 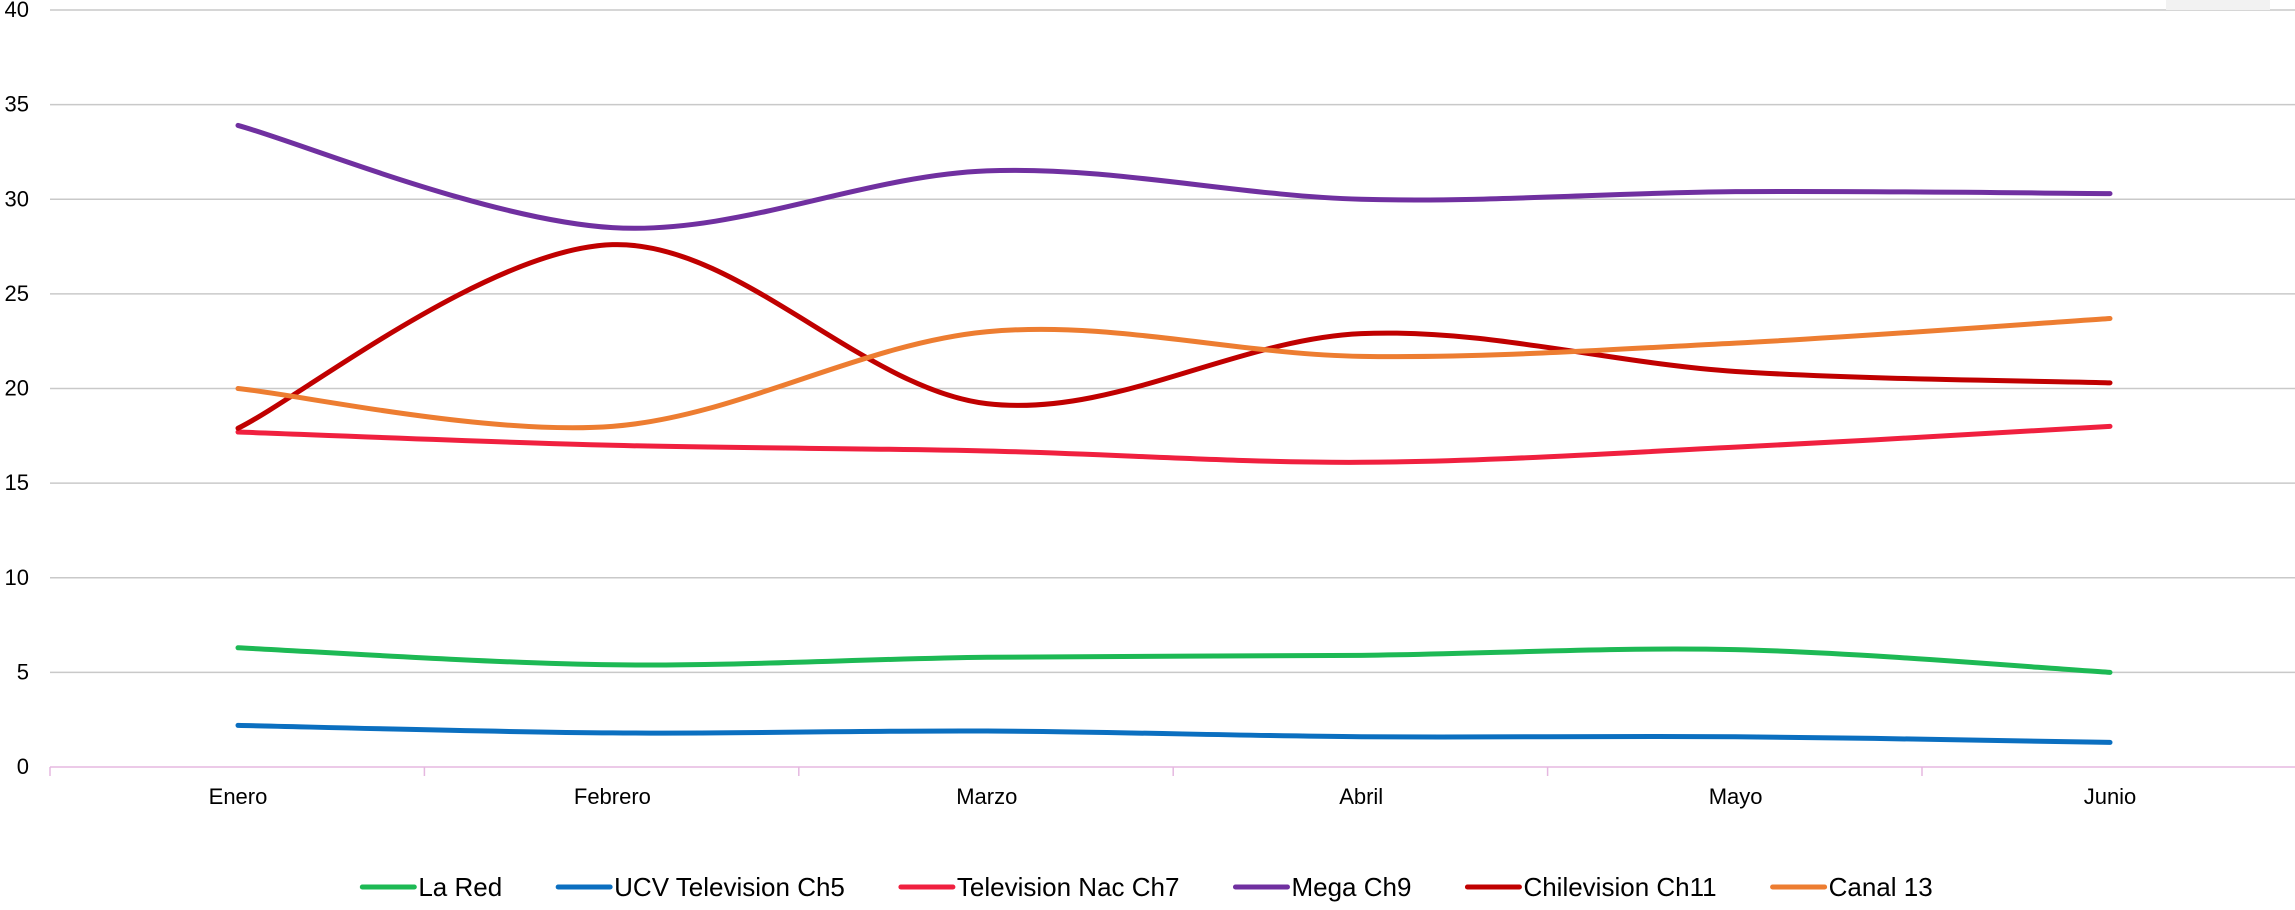 What do you see at coordinates (2218, 5) in the screenshot?
I see `chart-corner-tab` at bounding box center [2218, 5].